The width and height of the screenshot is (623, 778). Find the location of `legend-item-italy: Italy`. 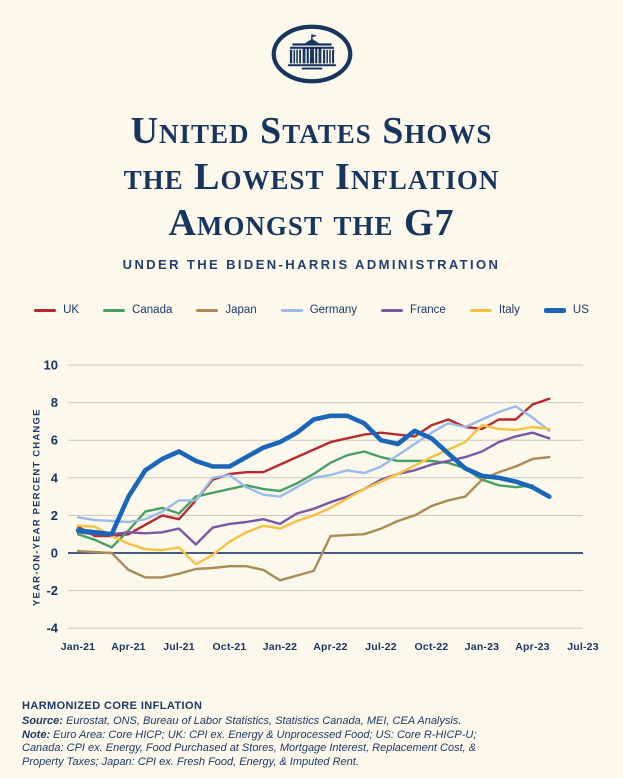

legend-item-italy: Italy is located at coordinates (494, 310).